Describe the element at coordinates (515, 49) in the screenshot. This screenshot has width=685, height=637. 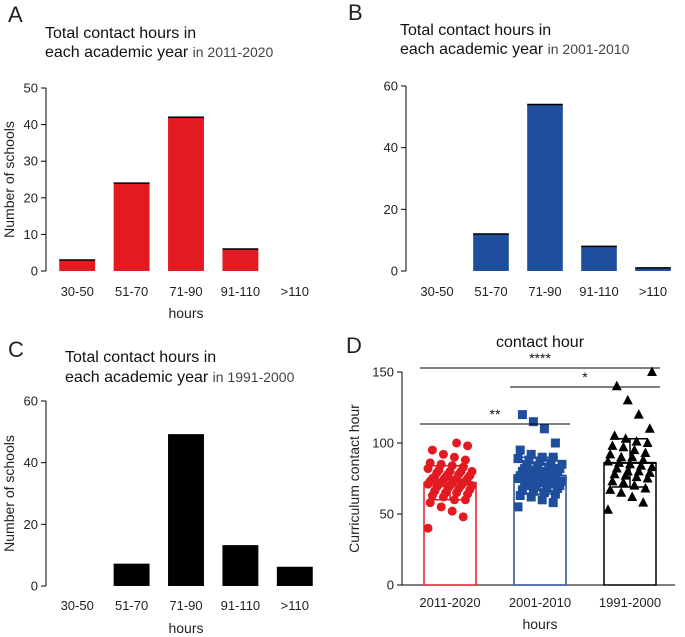
I see `chart-title-line2: each academic year in 2001-2010` at that location.